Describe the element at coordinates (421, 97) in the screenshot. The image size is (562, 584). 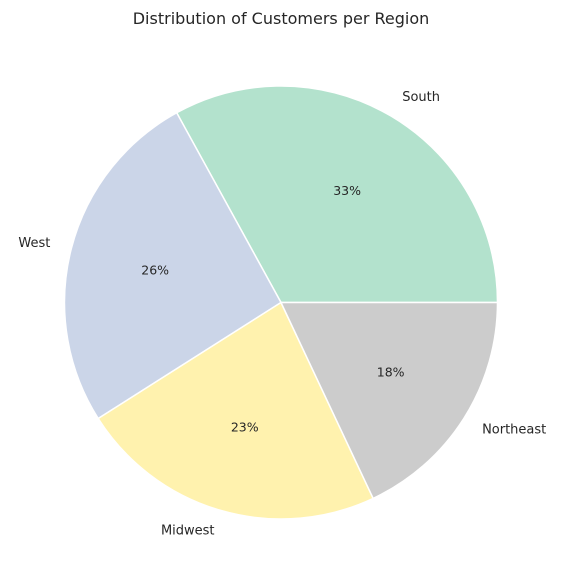
I see `category-label-south: South` at that location.